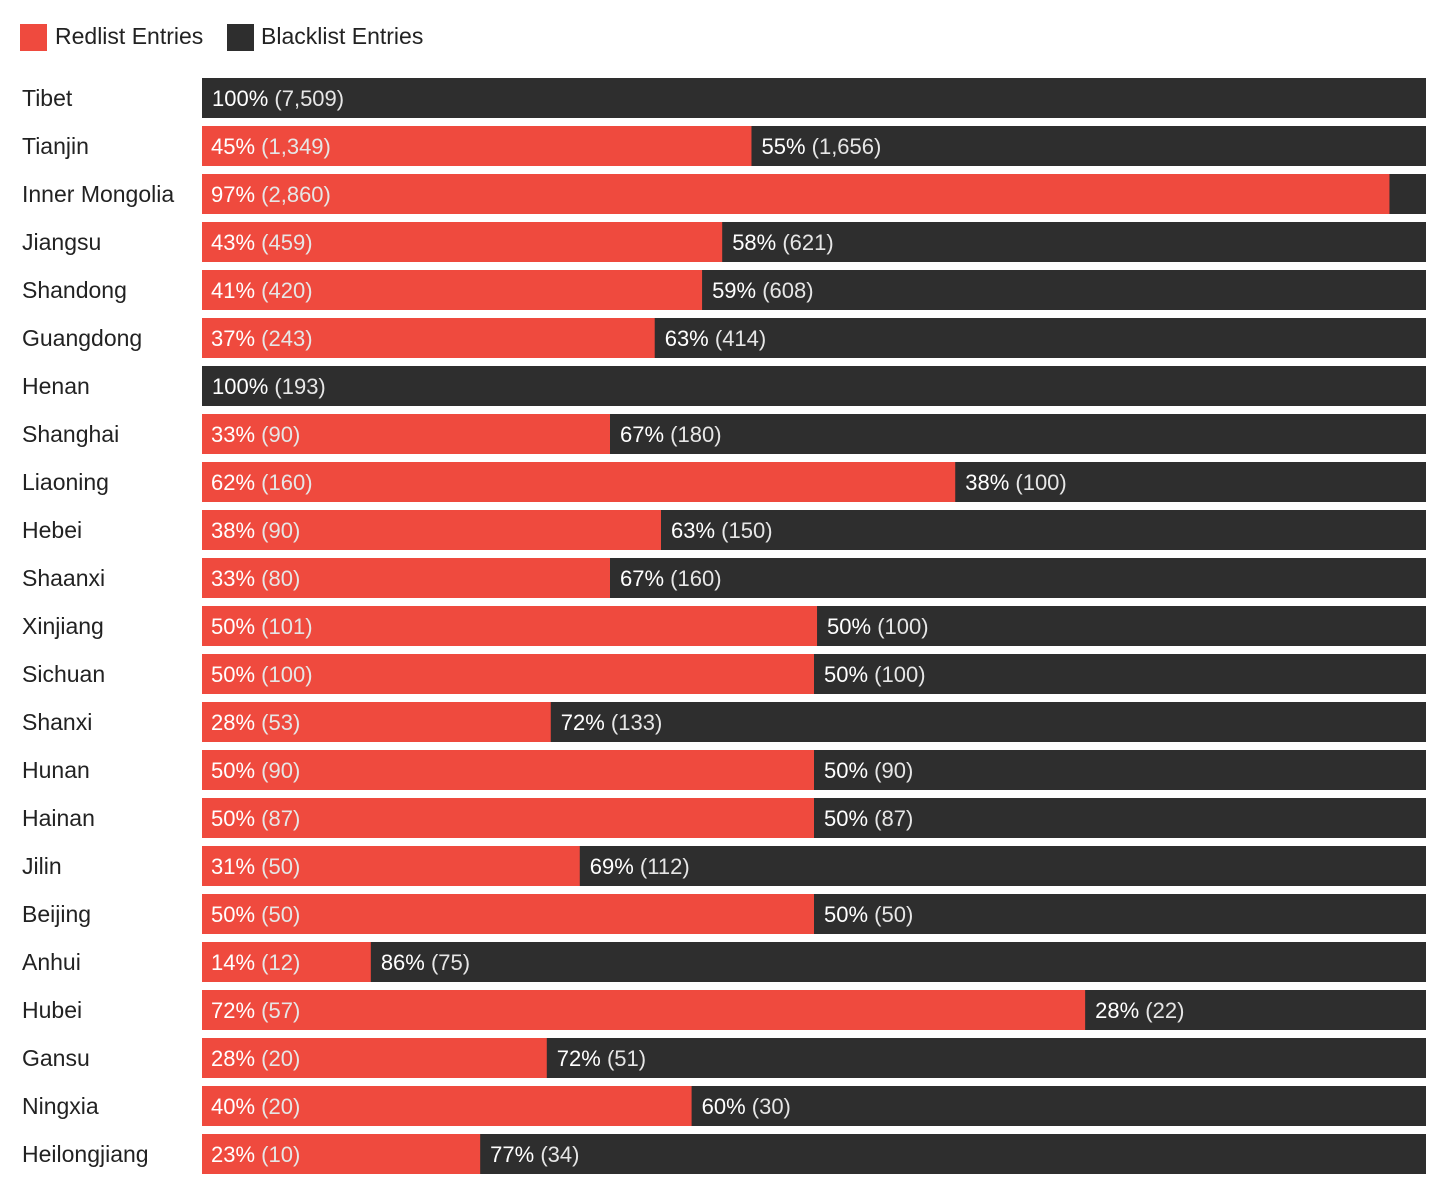 This screenshot has width=1448, height=1192. What do you see at coordinates (722, 530) in the screenshot?
I see `data-label-blacklist: 63% (150)` at bounding box center [722, 530].